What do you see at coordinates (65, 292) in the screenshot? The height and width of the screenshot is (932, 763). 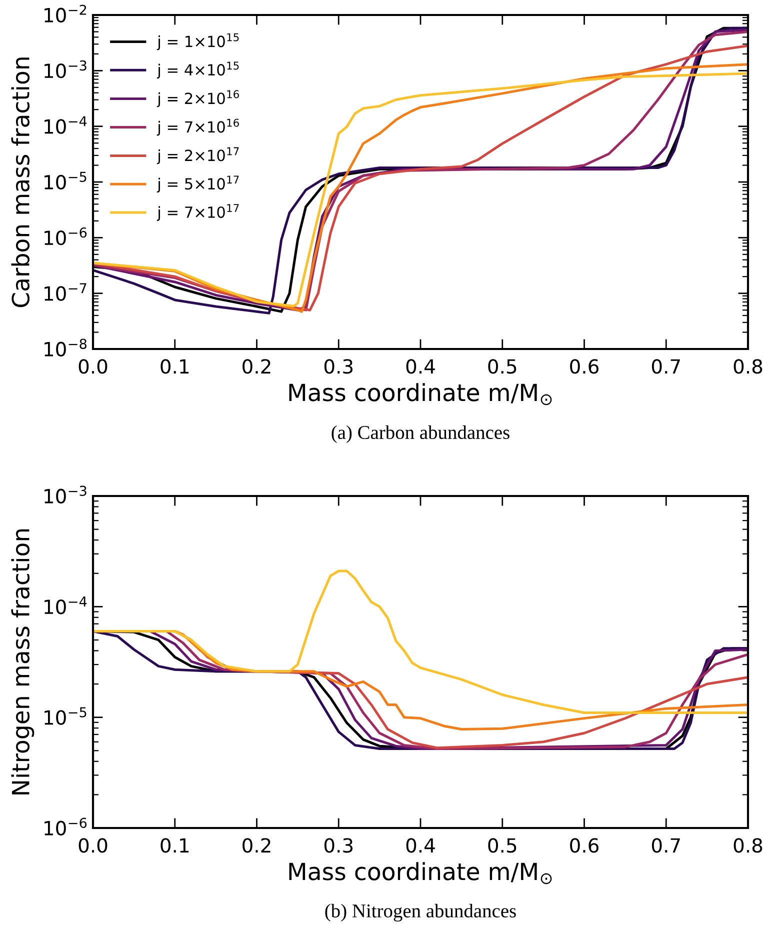 I see `y-tick-label: 10$^{−7}$` at bounding box center [65, 292].